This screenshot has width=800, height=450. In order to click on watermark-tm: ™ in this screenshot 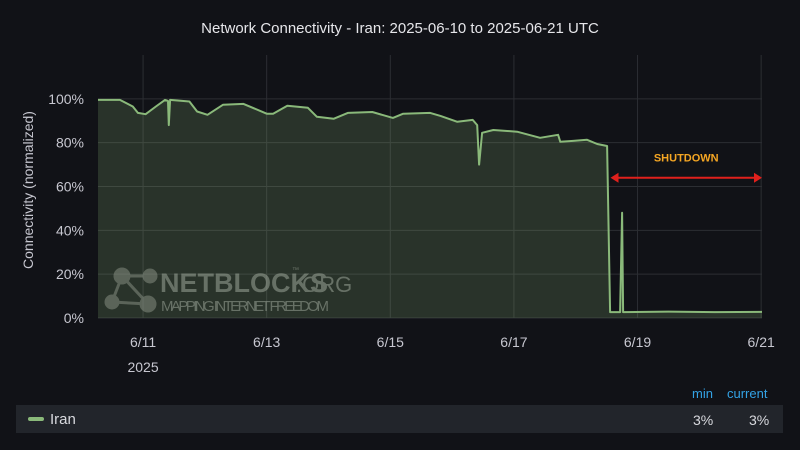, I will do `click(295, 270)`.